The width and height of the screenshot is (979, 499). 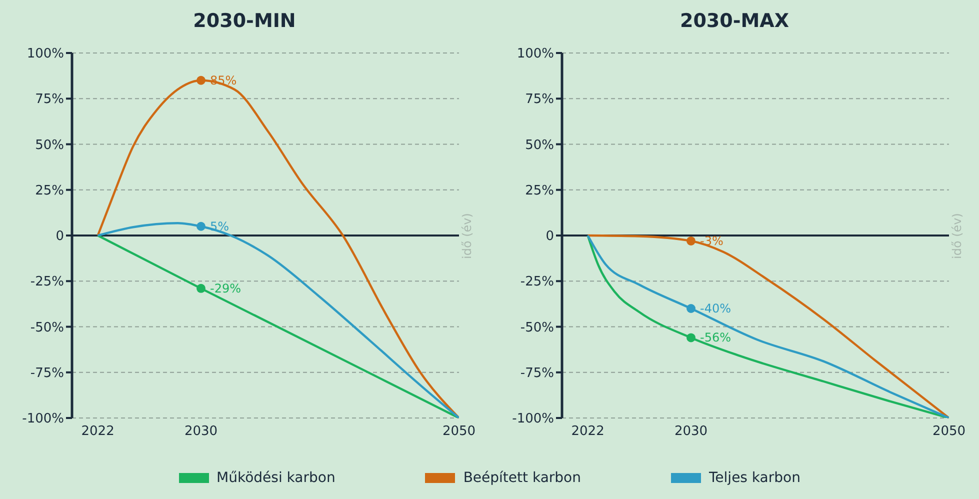 What do you see at coordinates (734, 21) in the screenshot?
I see `chart-title: 2030-MAX` at bounding box center [734, 21].